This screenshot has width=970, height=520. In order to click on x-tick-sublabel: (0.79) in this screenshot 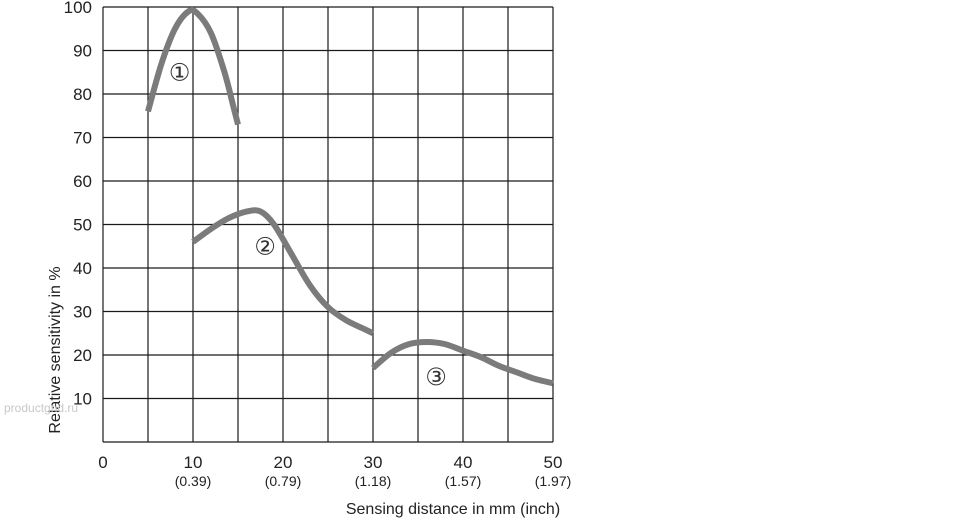, I will do `click(283, 481)`.